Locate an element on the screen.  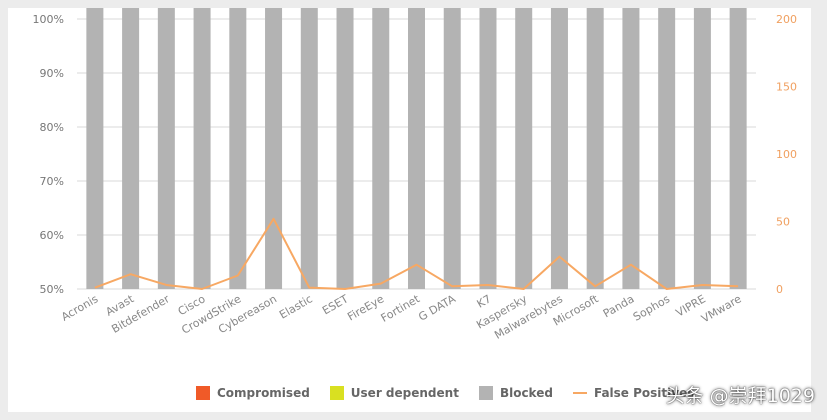
x-tick-label: FireEye is located at coordinates (365, 307).